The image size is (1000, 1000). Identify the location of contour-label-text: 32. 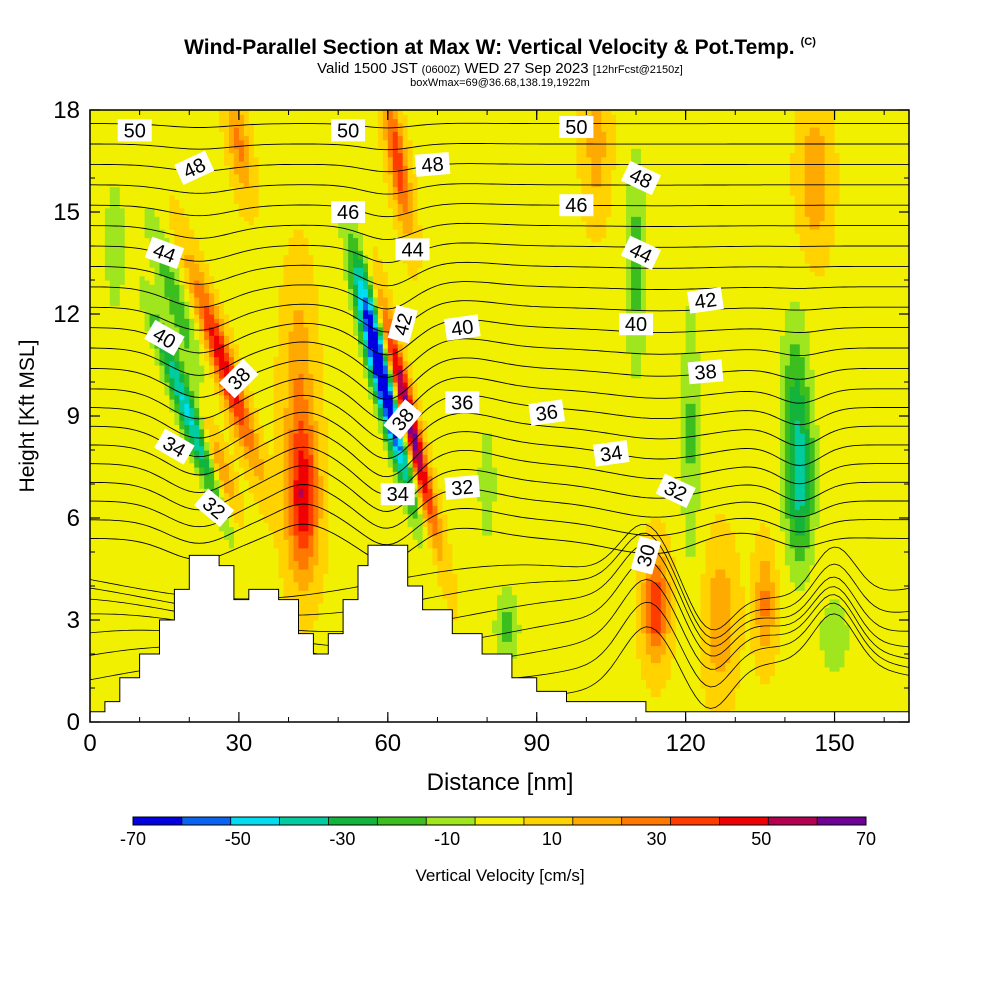
(462, 488).